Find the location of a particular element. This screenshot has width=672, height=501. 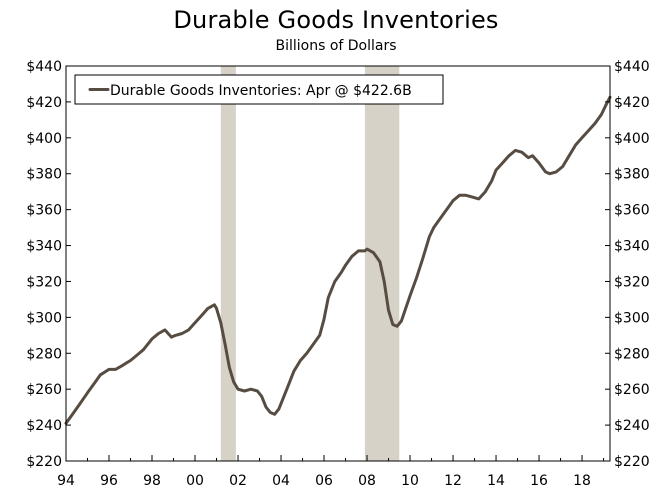

chart-title: Durable Goods Inventories is located at coordinates (336, 20).